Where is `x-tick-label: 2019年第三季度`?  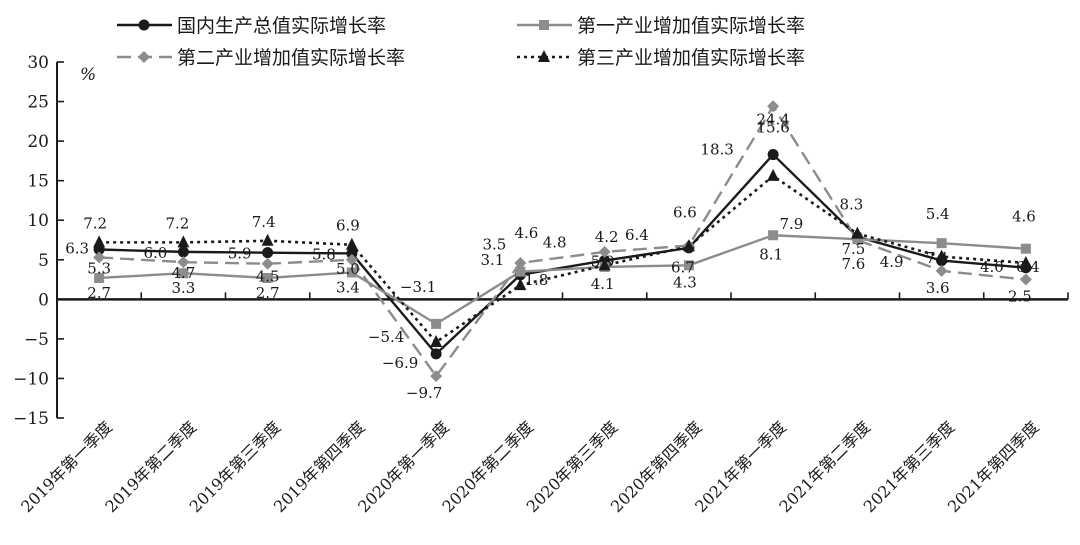 x-tick-label: 2019年第三季度 is located at coordinates (235, 466).